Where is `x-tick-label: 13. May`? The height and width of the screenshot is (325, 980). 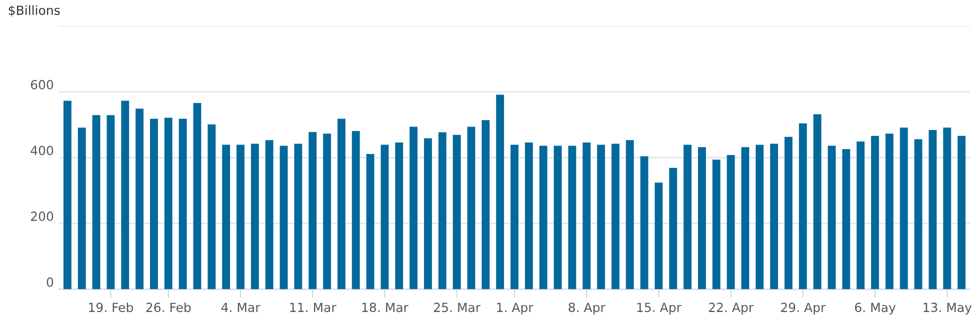 x-tick-label: 13. May is located at coordinates (948, 308).